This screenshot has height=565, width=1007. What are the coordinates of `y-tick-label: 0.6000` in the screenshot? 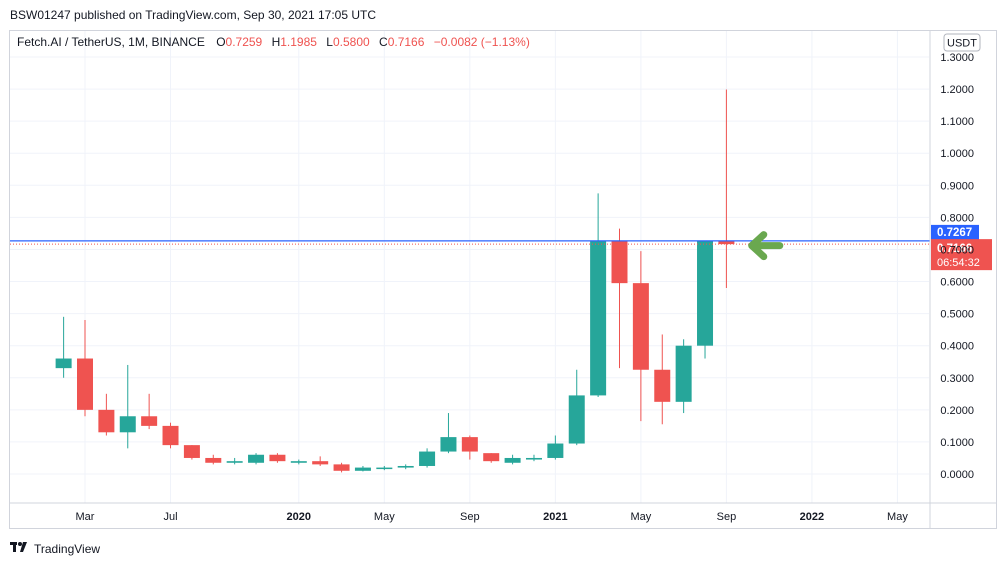 It's located at (957, 283).